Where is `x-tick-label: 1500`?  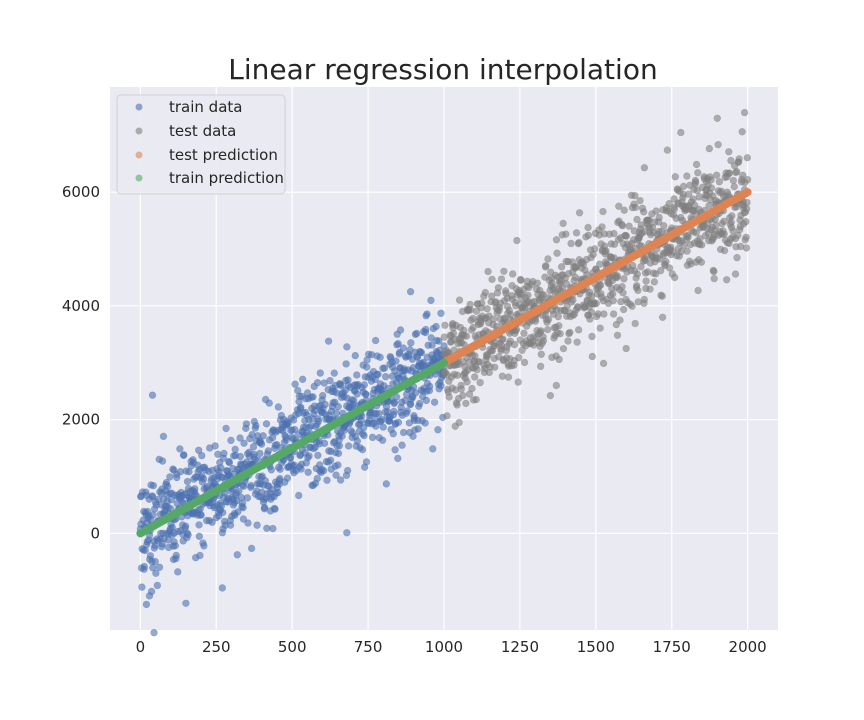
x-tick-label: 1500 is located at coordinates (596, 647).